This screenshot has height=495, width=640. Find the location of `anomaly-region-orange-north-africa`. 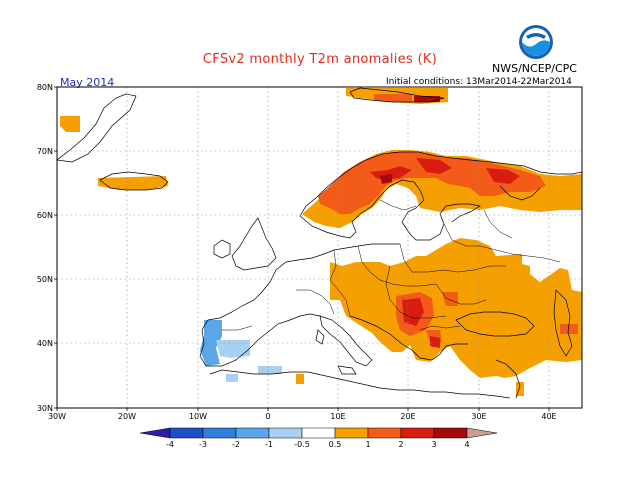

anomaly-region-orange-north-africa is located at coordinates (300, 379).